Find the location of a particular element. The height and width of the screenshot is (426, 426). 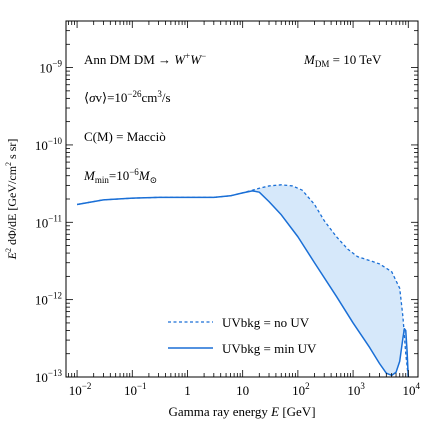

annotation-channel: Ann DM DM → W+W− is located at coordinates (145, 59).